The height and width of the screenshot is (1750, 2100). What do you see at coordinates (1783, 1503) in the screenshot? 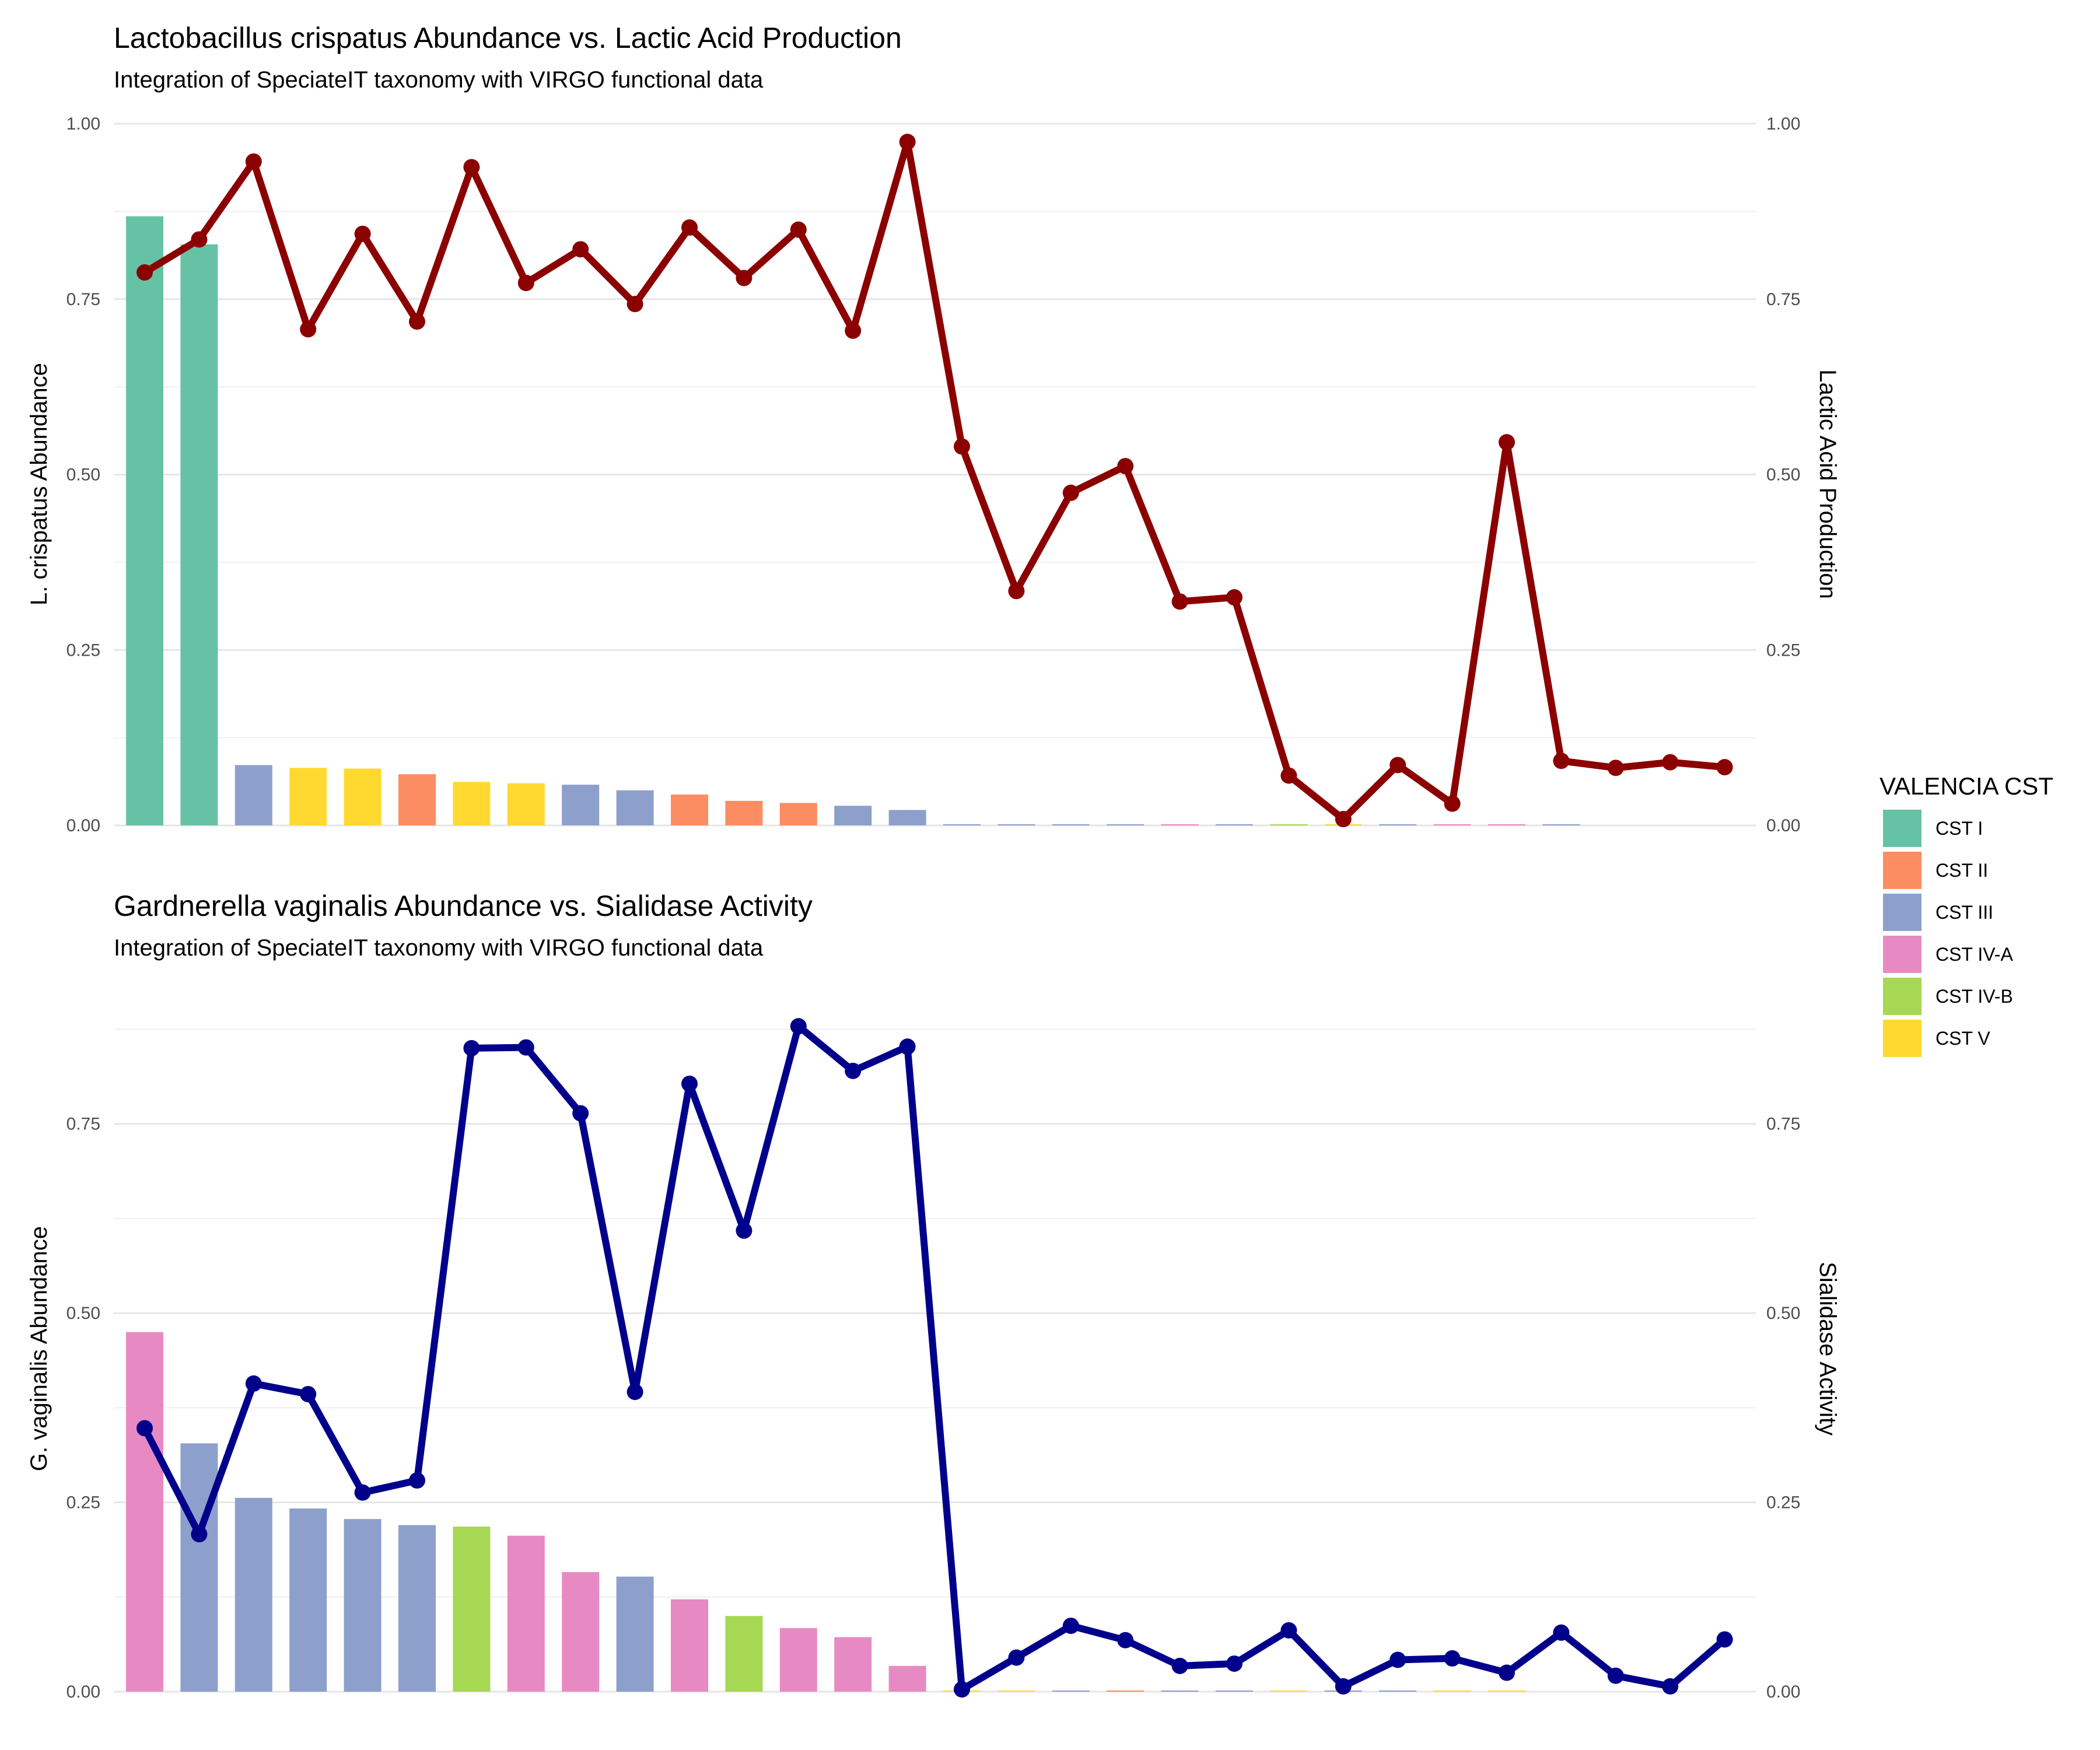
I see `y2-tick-label: 0.25` at bounding box center [1783, 1503].